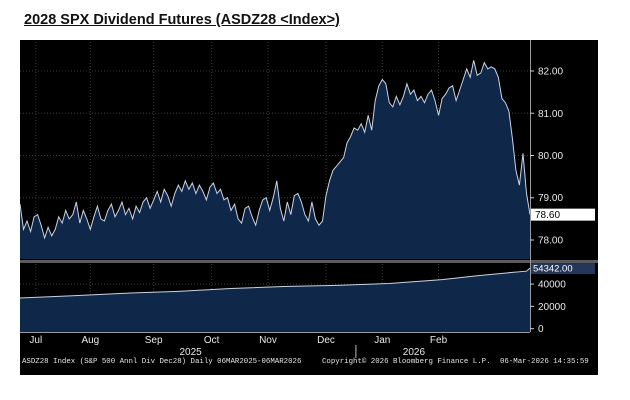 This screenshot has height=400, width=630. I want to click on y-tick-label-upper: 81.00, so click(550, 114).